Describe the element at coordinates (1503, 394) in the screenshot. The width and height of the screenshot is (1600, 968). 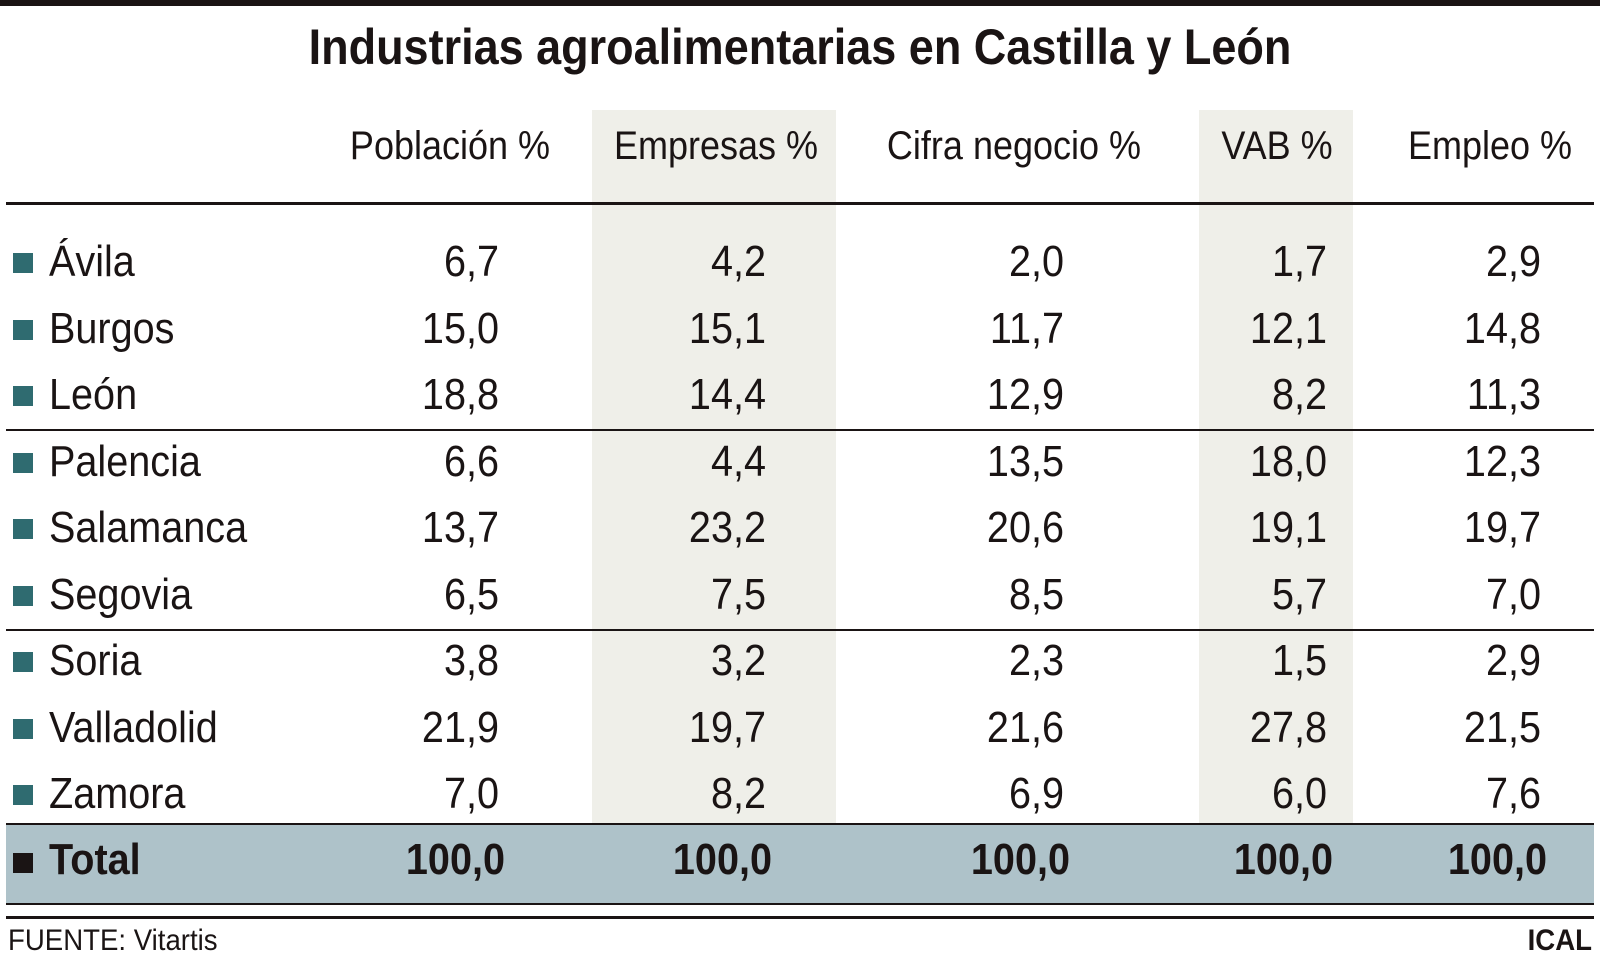
I see `cell-empleo: 11,3` at that location.